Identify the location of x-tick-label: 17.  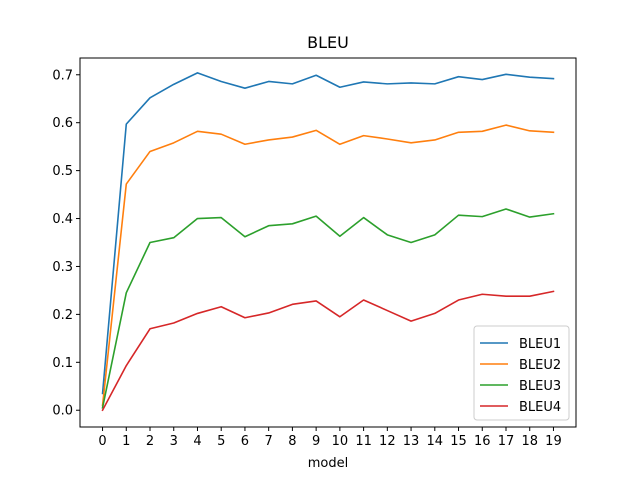
(506, 441).